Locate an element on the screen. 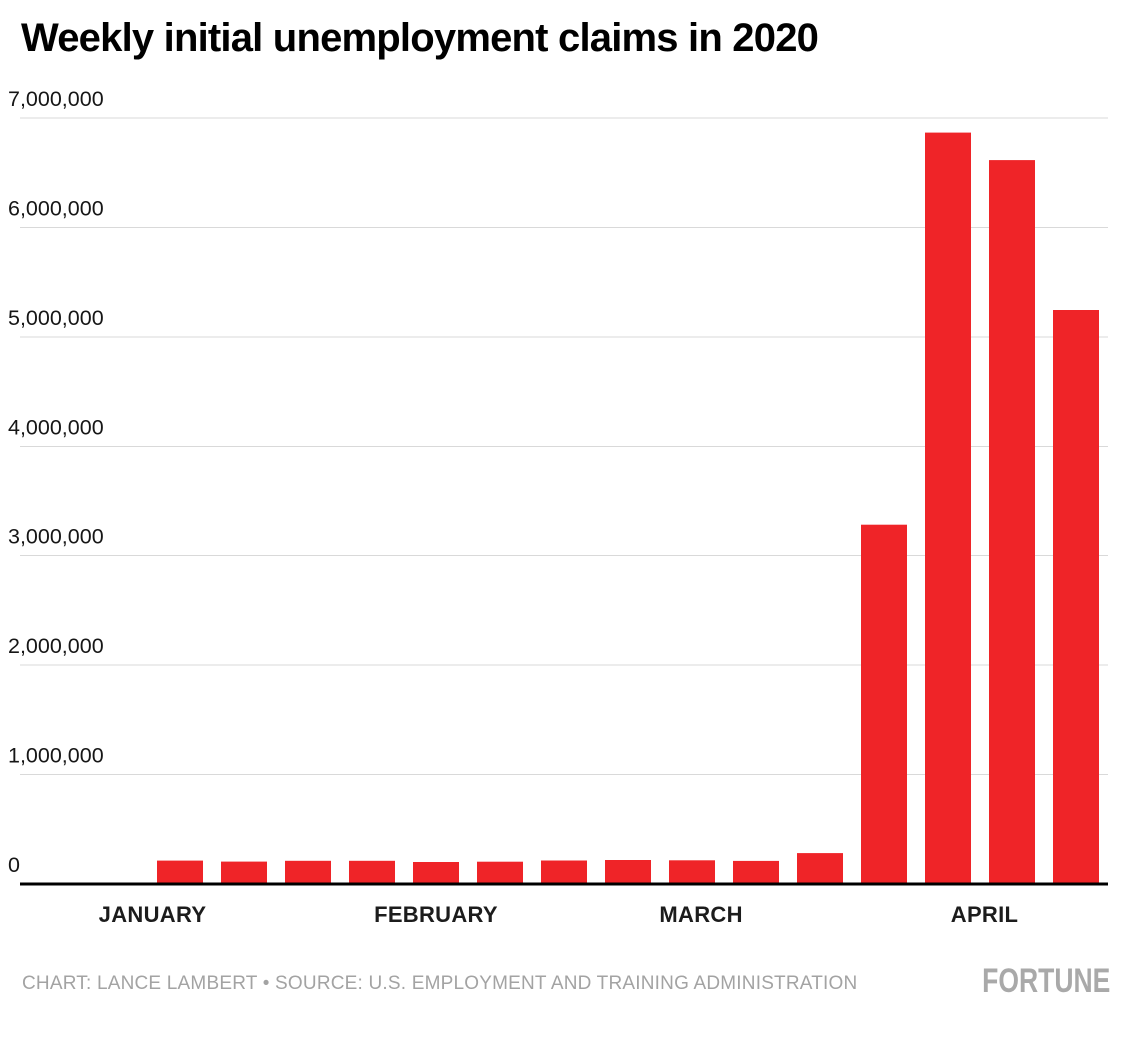 The height and width of the screenshot is (1040, 1128). x-tick-label-february: FEBRUARY is located at coordinates (436, 914).